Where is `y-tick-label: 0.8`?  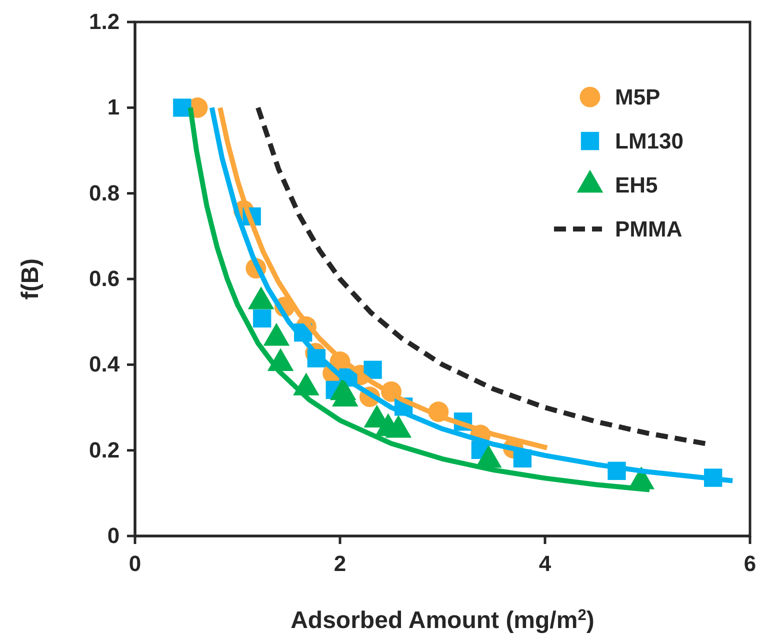
y-tick-label: 0.8 is located at coordinates (104, 193).